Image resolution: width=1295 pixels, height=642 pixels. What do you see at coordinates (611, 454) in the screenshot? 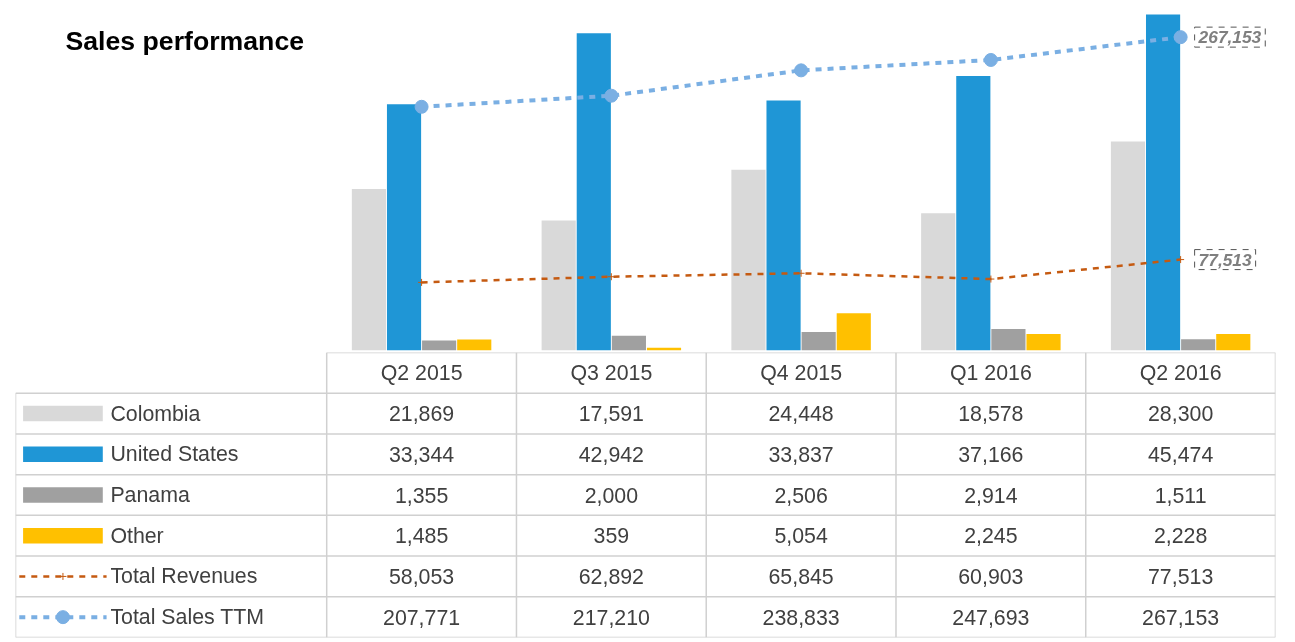
I see `data-label: 42,942` at bounding box center [611, 454].